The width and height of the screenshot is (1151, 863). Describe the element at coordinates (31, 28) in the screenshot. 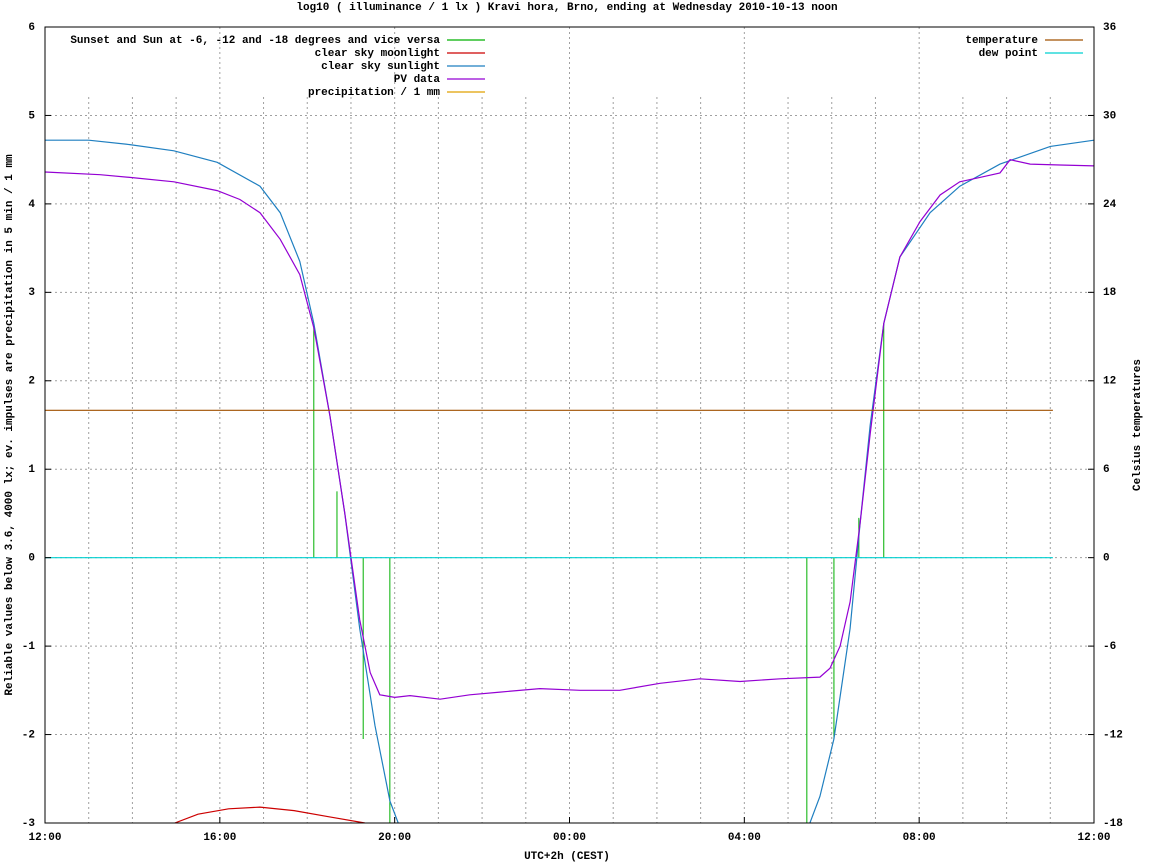

I see `y-tick-label: 6` at that location.